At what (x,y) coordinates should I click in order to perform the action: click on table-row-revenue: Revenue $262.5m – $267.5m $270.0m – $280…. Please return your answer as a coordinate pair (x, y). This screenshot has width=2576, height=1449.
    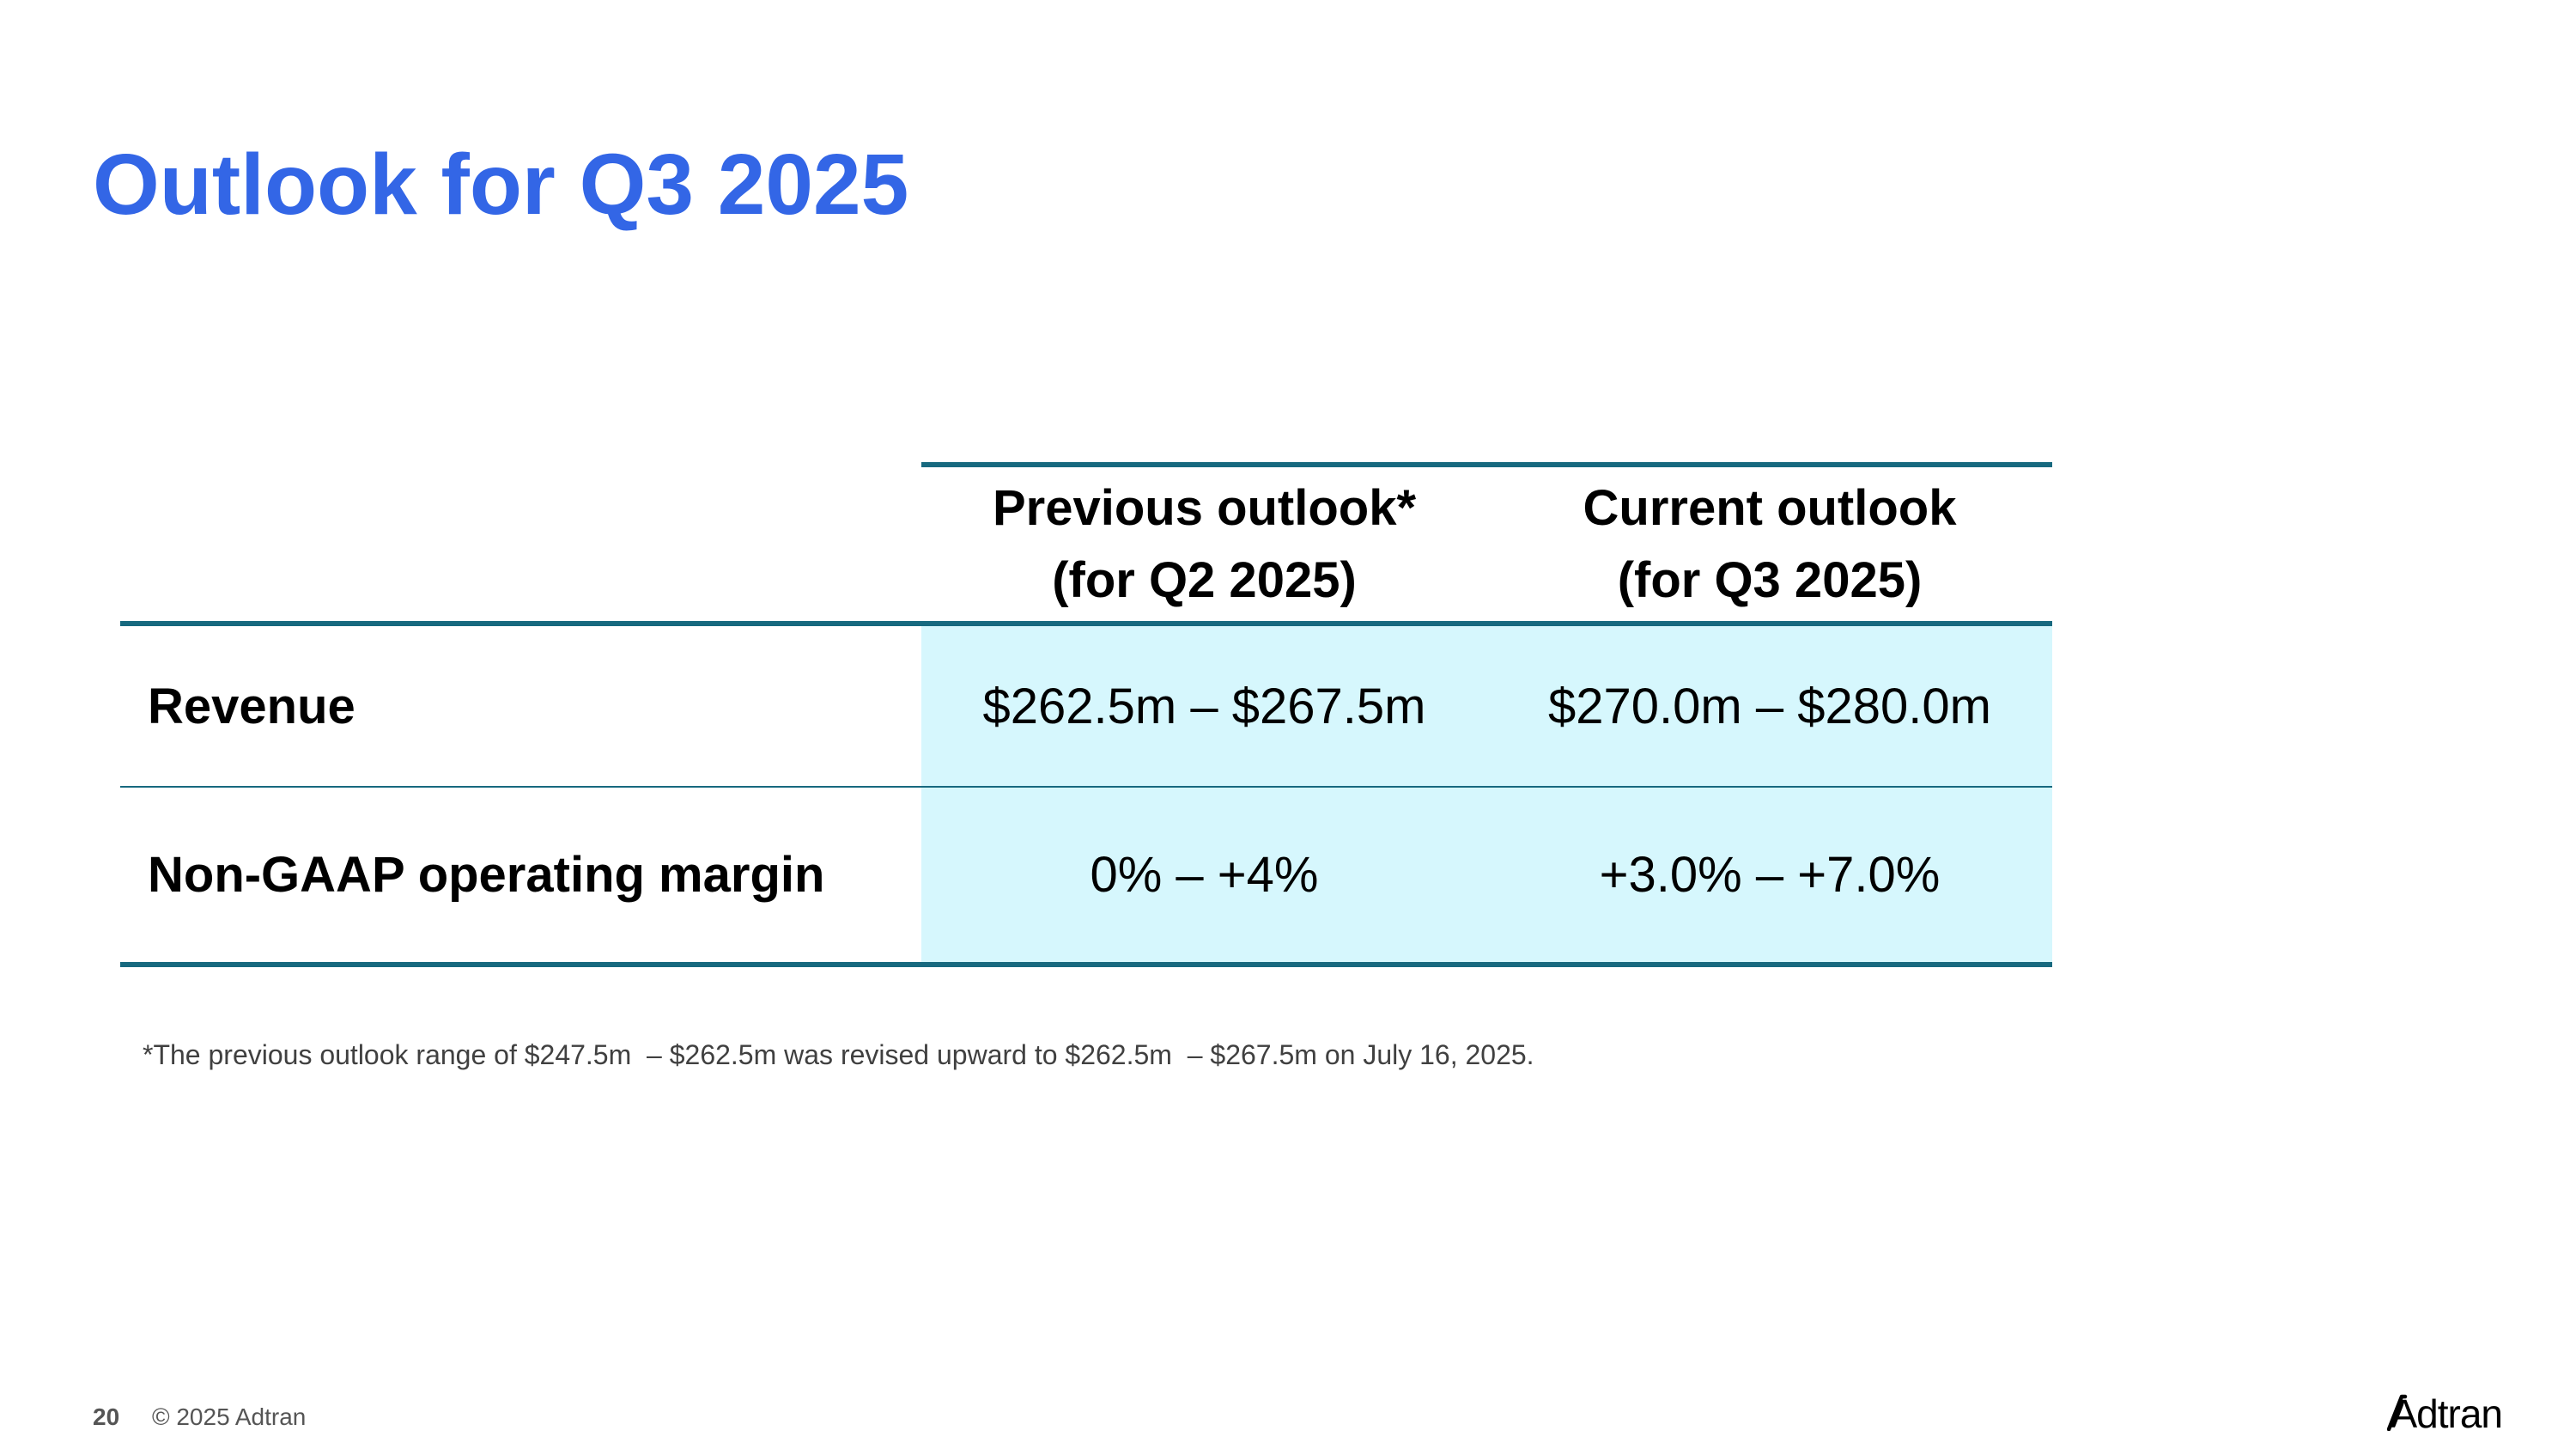
    Looking at the image, I should click on (1086, 706).